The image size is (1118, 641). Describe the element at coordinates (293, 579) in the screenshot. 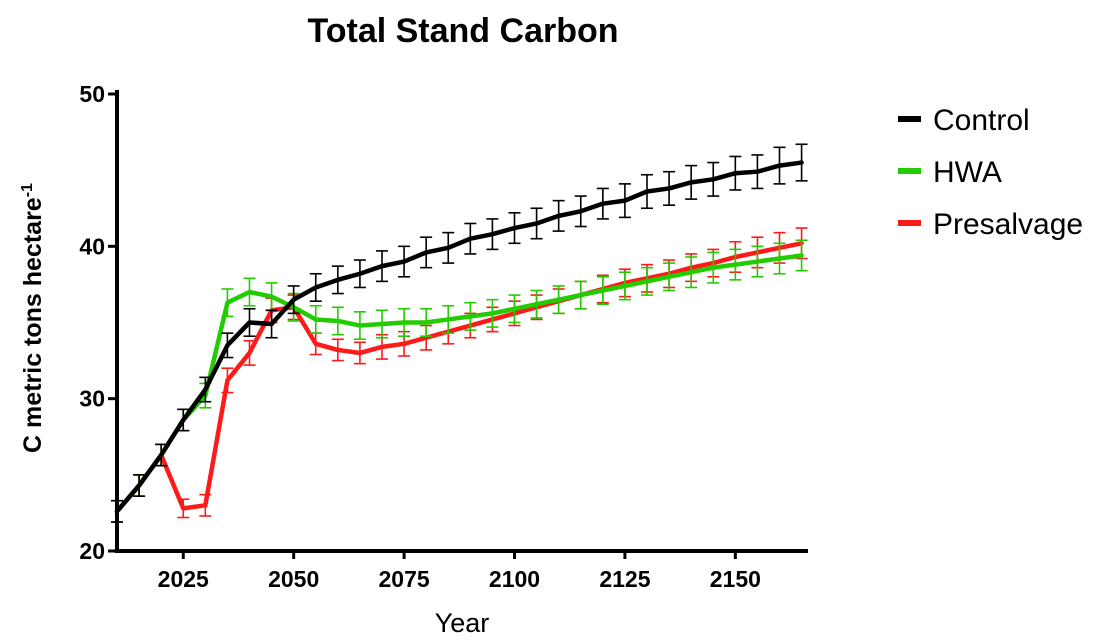

I see `x-tick-label: 2050` at that location.